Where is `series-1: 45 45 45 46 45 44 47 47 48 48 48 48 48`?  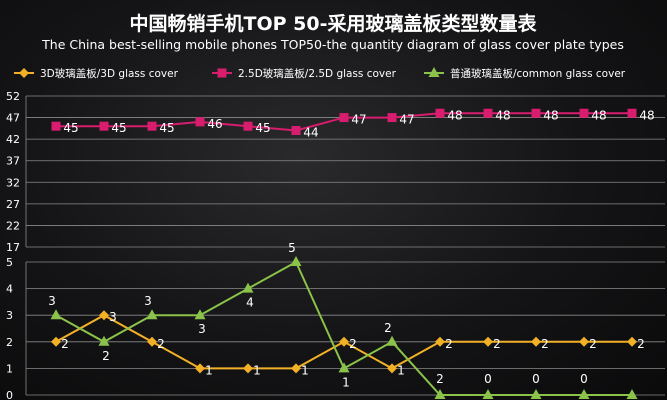
series-1: 45 45 45 46 45 44 47 47 48 48 48 48 48 is located at coordinates (353, 124).